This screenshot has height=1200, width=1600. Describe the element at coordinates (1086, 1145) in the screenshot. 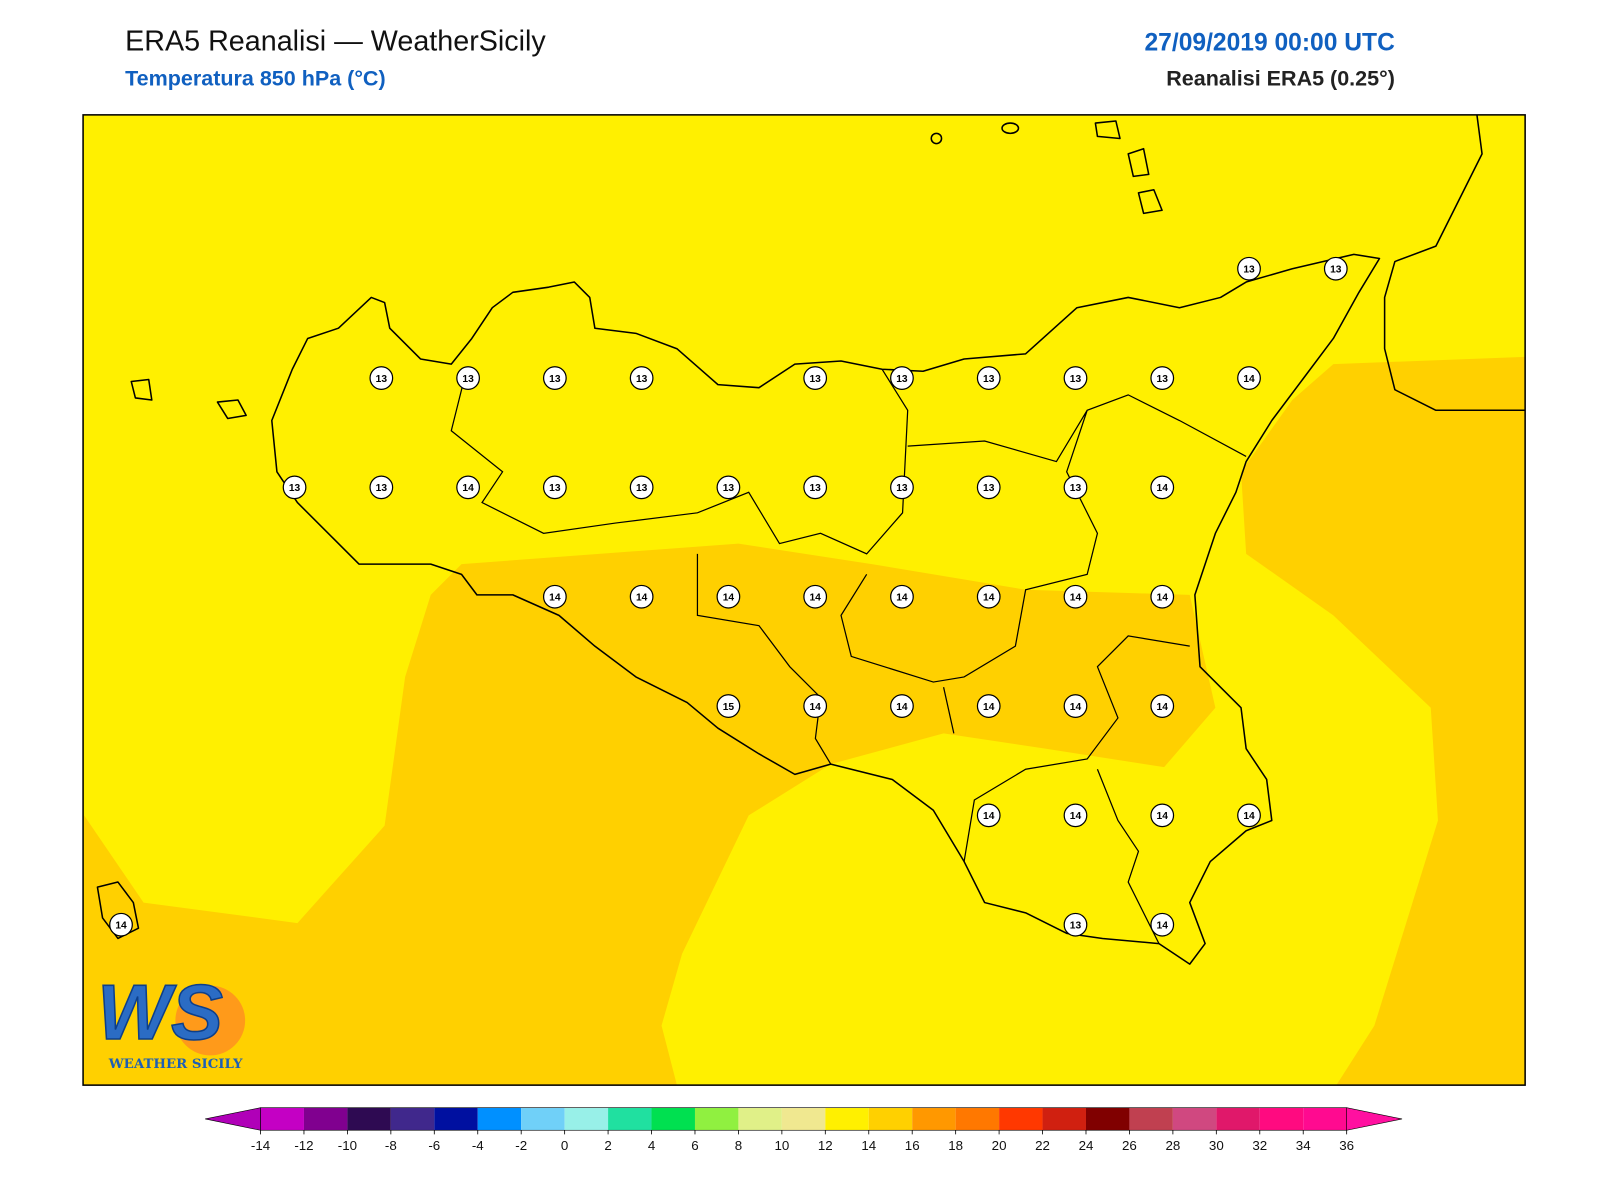

I see `colorbar-tick-label: 24` at that location.